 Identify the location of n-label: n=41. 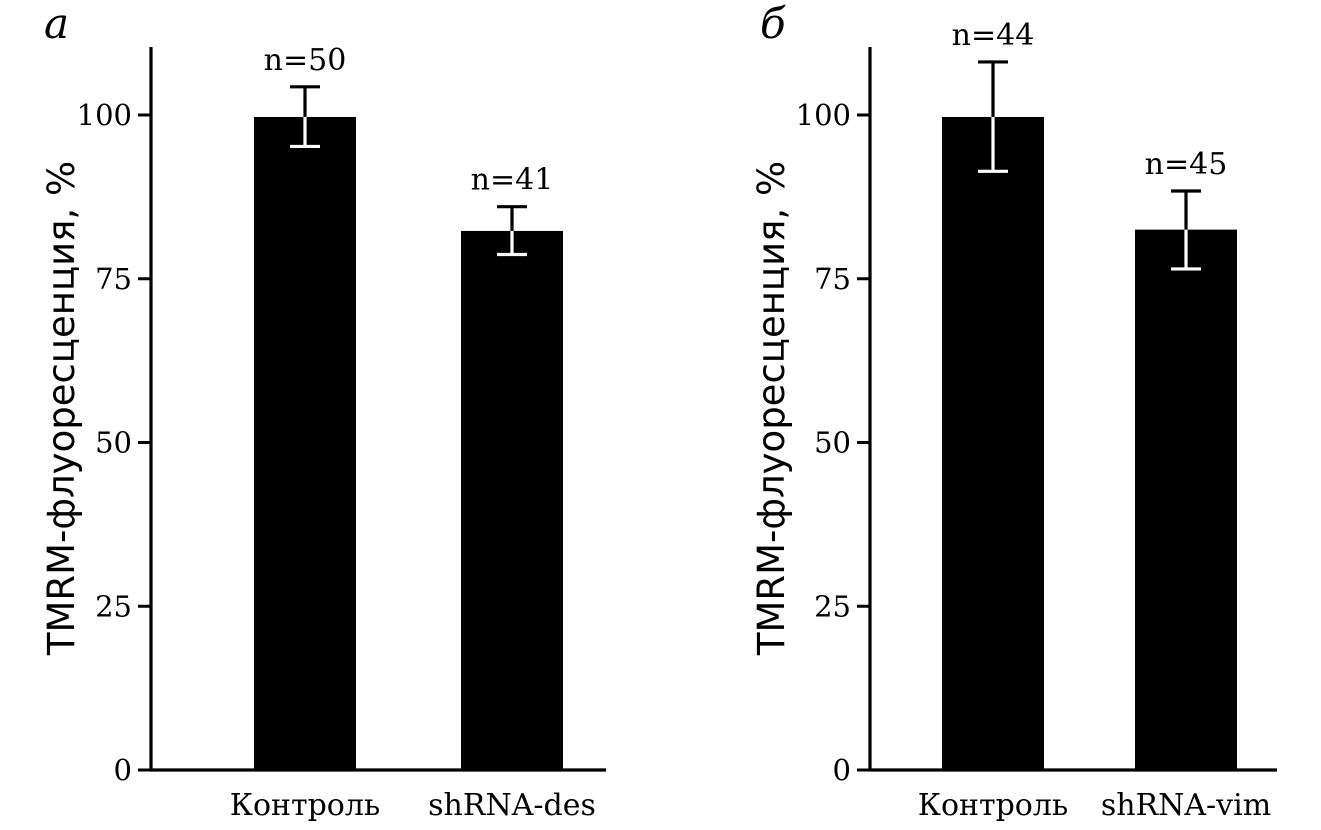
(512, 180).